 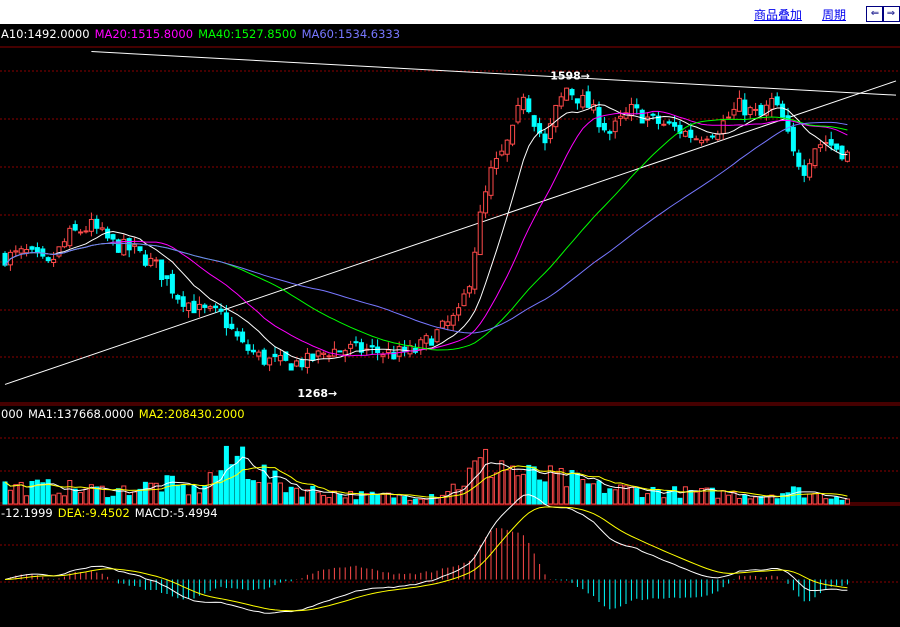 What do you see at coordinates (144, 34) in the screenshot?
I see `price-legend-item-1: MA20:1515.8000` at bounding box center [144, 34].